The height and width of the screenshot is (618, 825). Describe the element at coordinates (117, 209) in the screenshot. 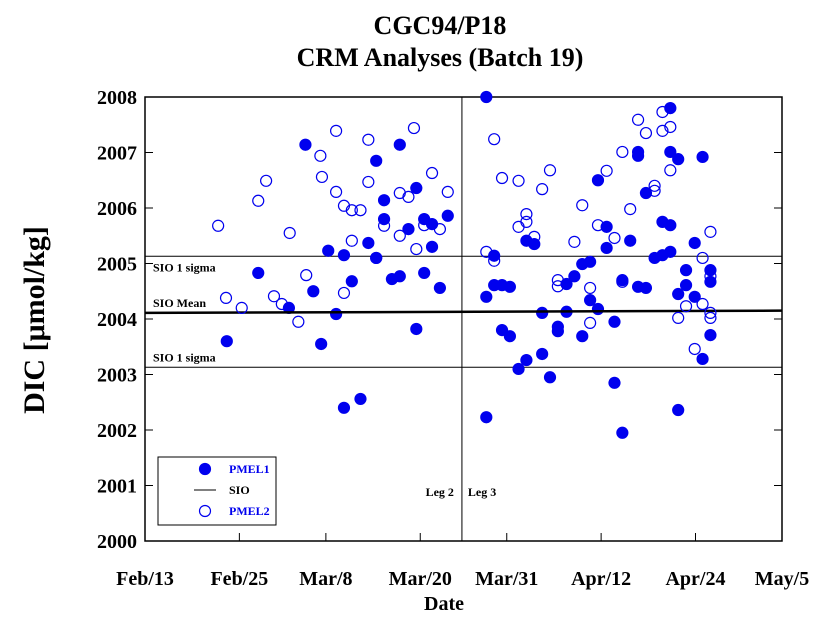

I see `y-tick-label: 2006` at that location.